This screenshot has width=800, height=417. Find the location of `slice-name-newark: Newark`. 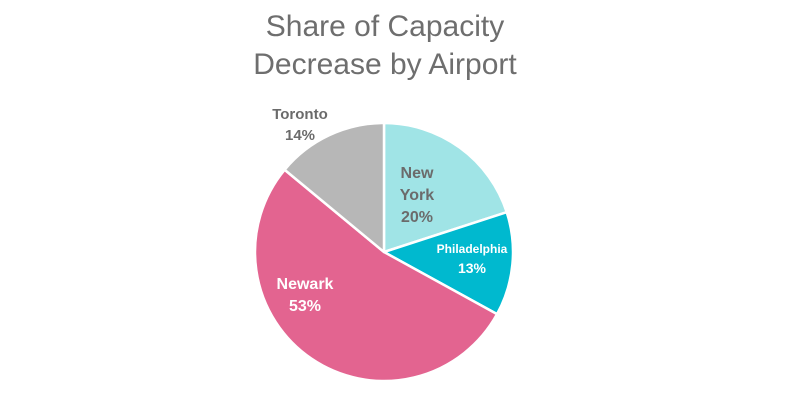

slice-name-newark: Newark is located at coordinates (305, 284).